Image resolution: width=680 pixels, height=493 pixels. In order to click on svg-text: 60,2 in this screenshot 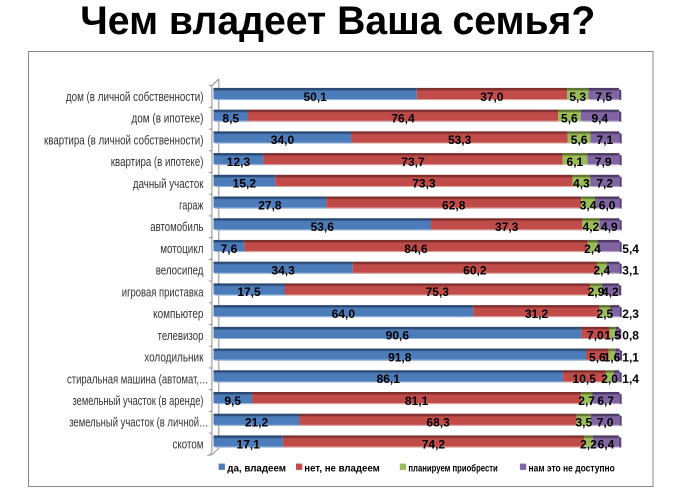, I will do `click(475, 271)`.